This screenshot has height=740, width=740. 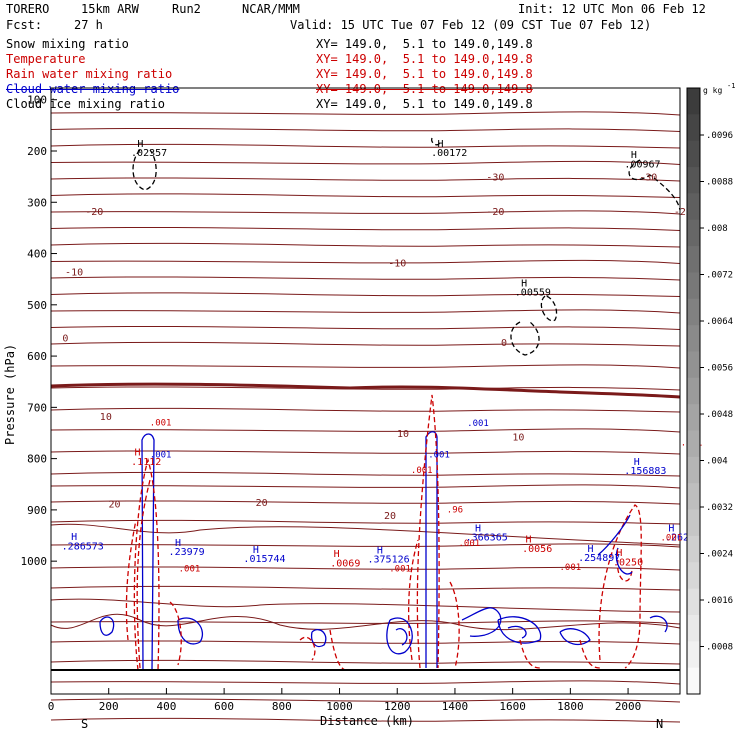 What do you see at coordinates (34, 561) in the screenshot?
I see `y-tick-label: 1000` at bounding box center [34, 561].